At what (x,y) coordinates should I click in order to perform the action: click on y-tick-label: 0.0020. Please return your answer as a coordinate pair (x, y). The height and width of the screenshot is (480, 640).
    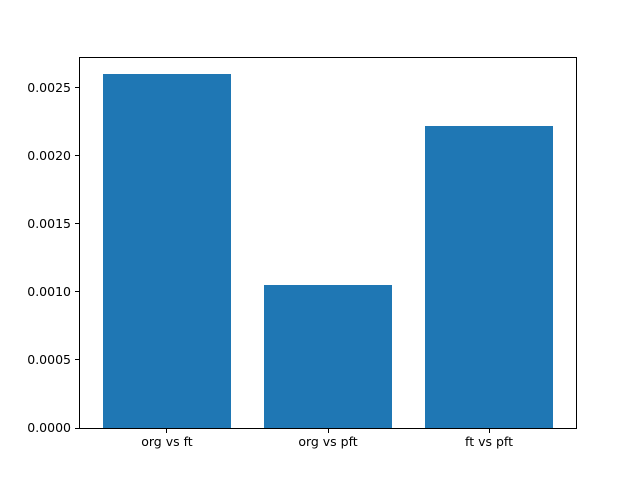
    Looking at the image, I should click on (49, 155).